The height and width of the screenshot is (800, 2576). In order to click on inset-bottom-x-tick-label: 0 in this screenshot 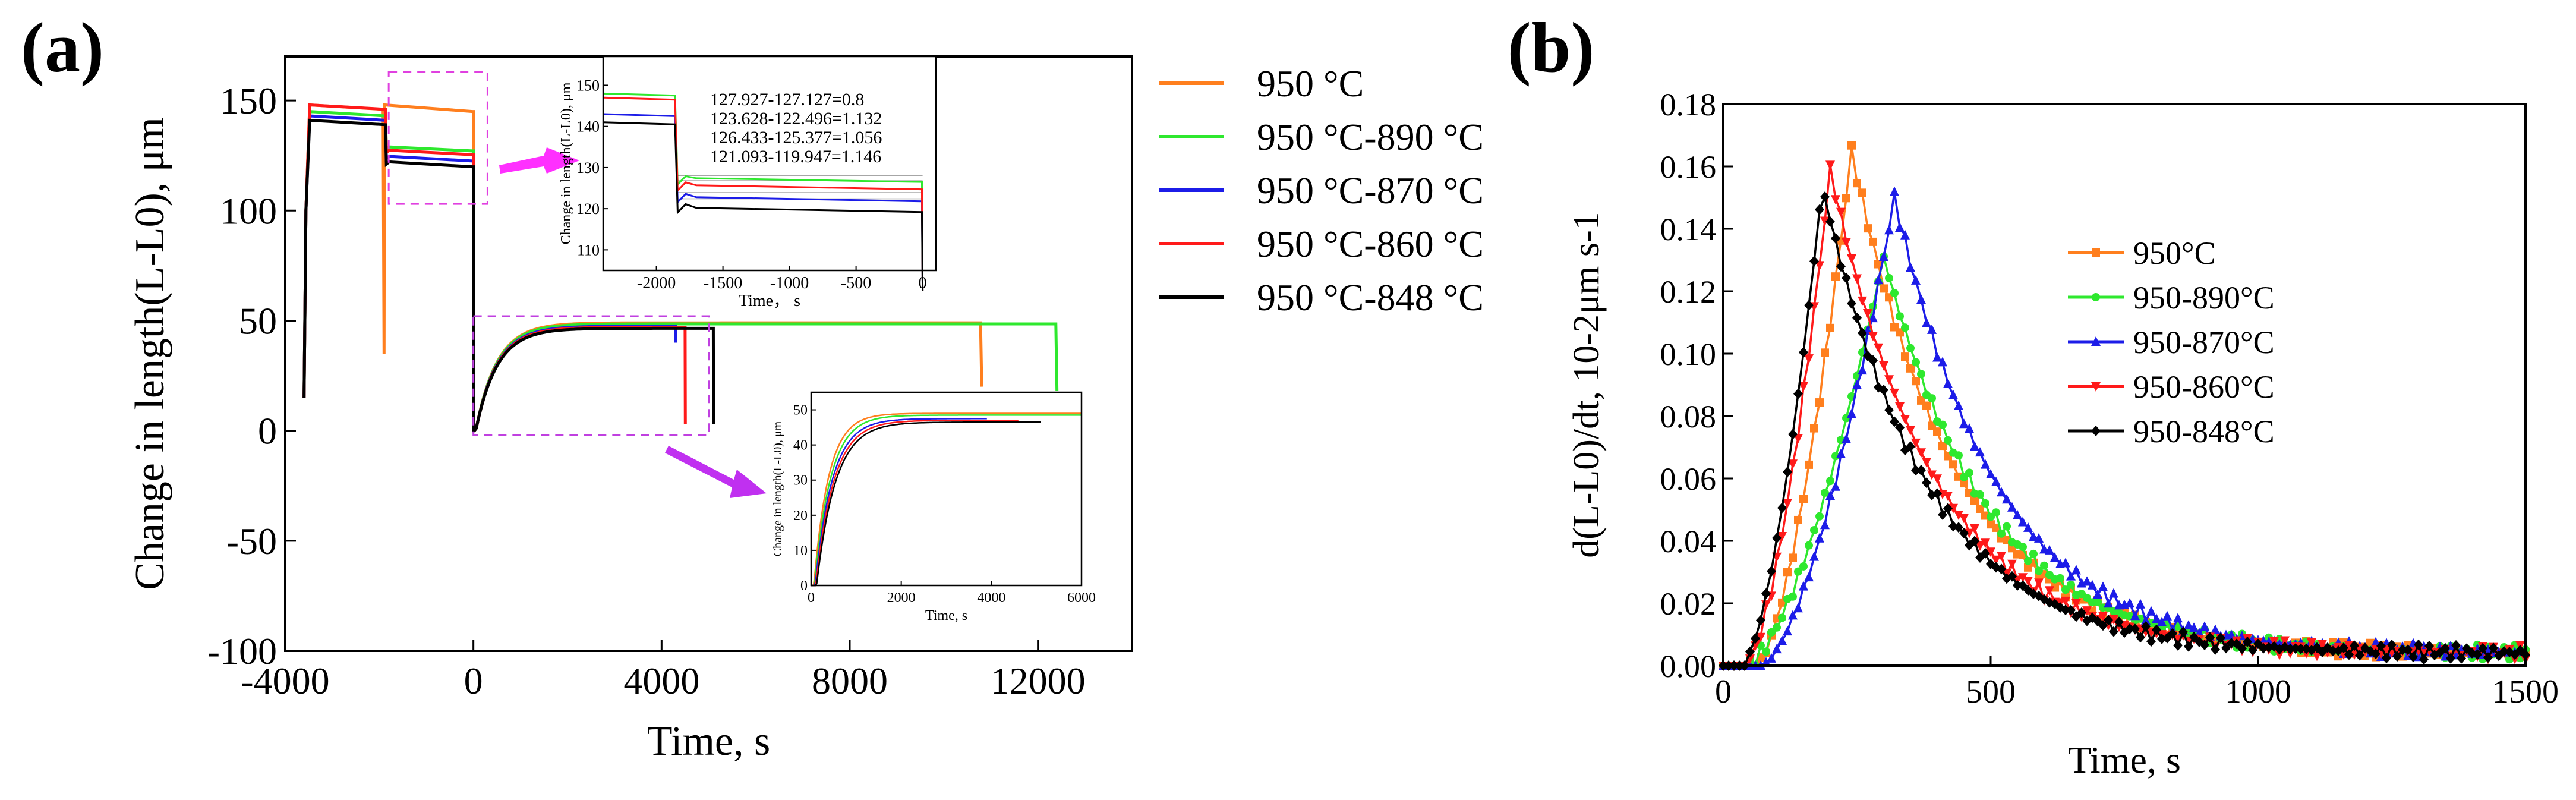, I will do `click(812, 598)`.